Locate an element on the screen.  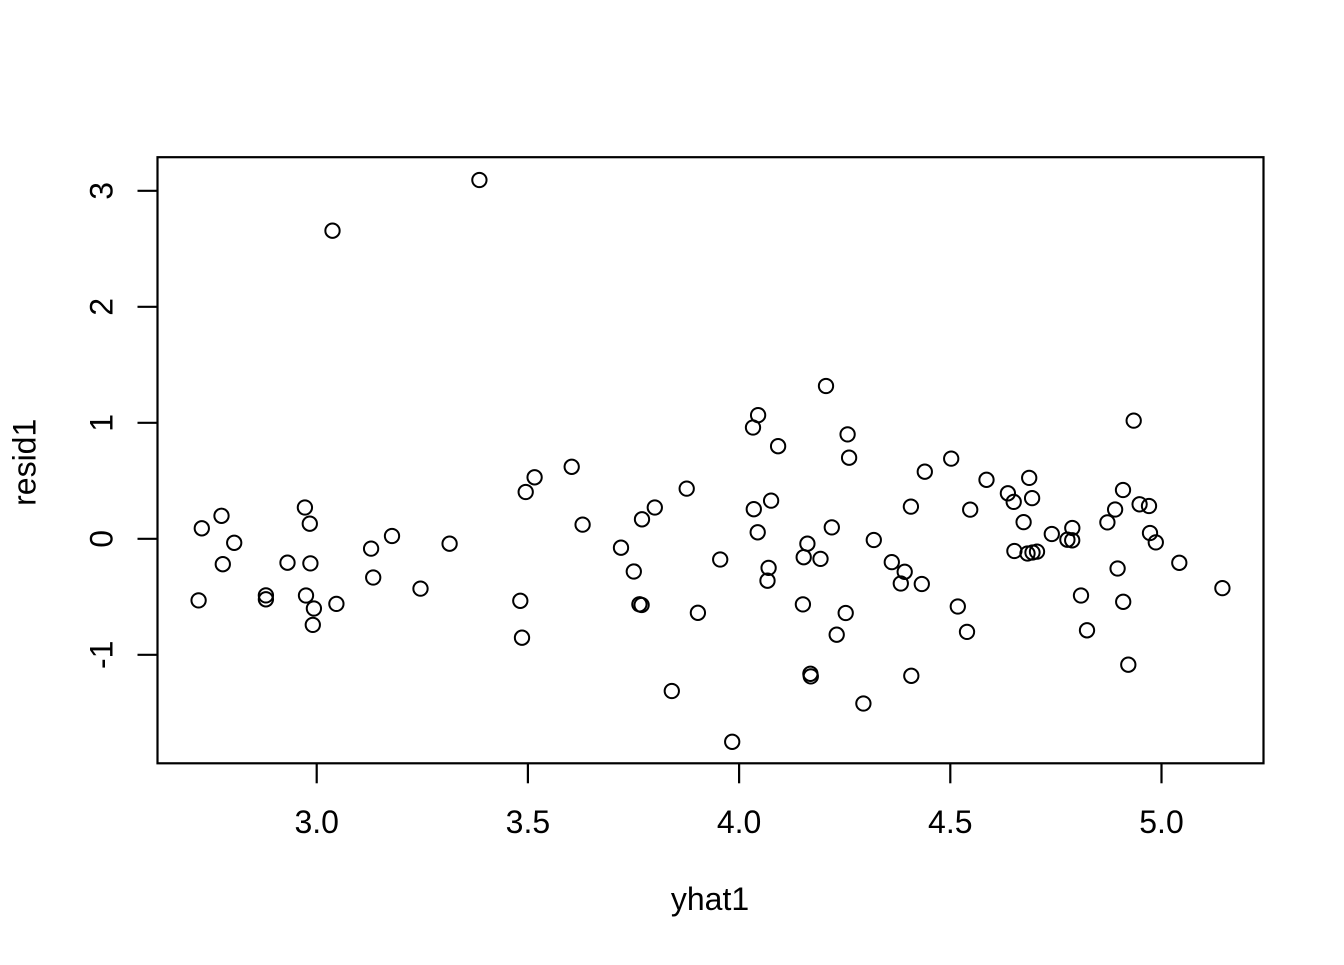
svg-text: 2 is located at coordinates (101, 307).